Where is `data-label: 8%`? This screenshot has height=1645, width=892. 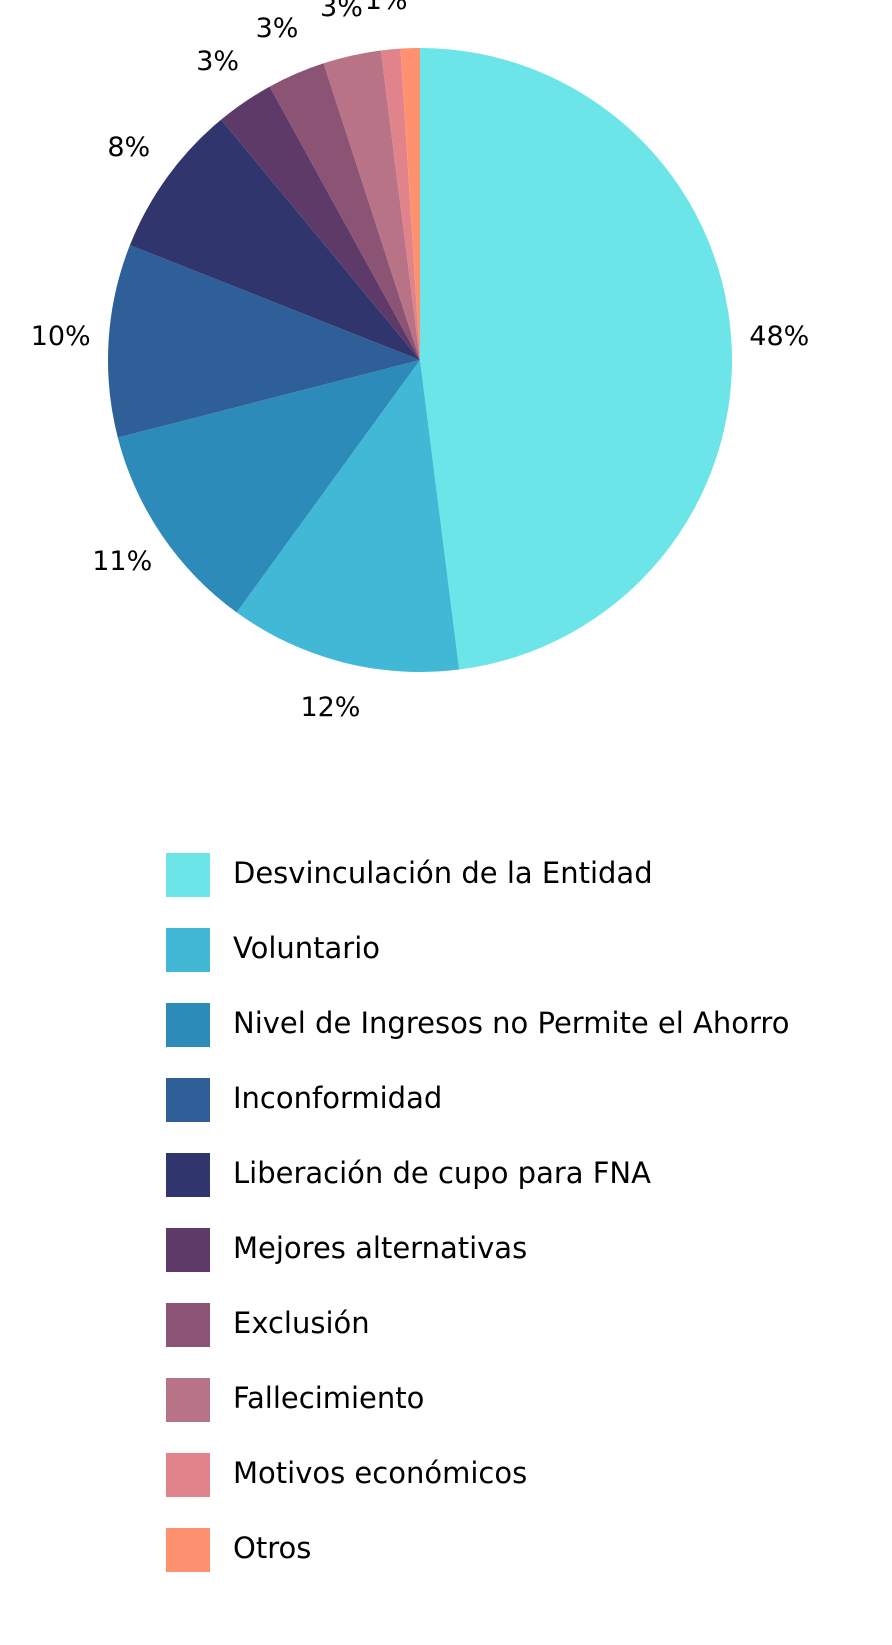 data-label: 8% is located at coordinates (128, 147).